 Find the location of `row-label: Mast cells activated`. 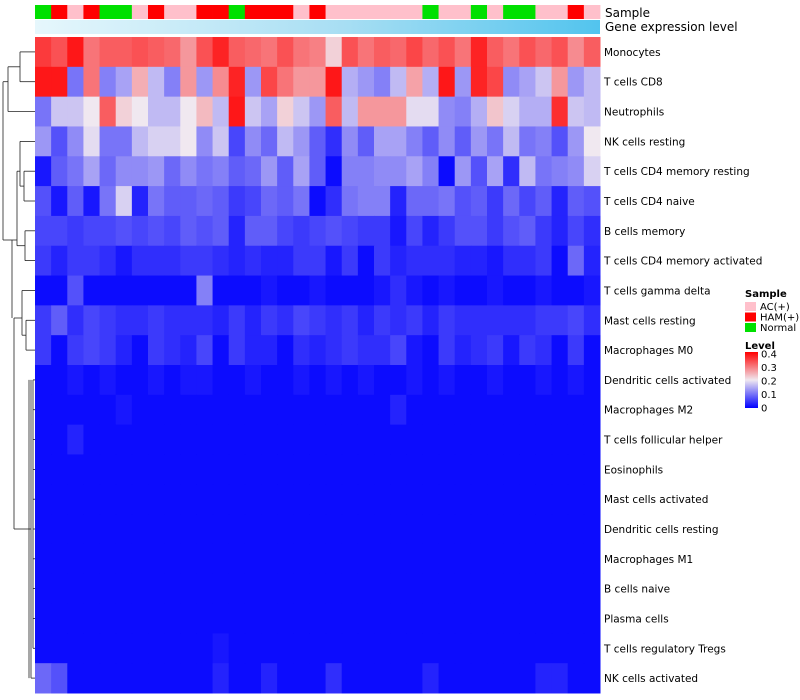

row-label: Mast cells activated is located at coordinates (656, 500).